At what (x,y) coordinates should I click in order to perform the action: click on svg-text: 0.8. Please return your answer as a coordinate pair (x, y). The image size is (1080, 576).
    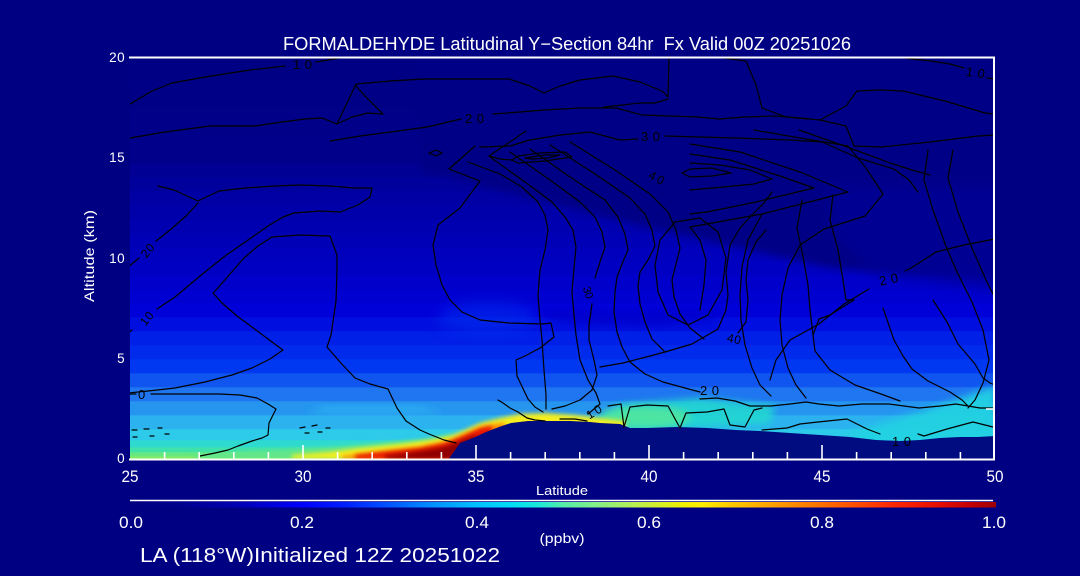
    Looking at the image, I should click on (822, 522).